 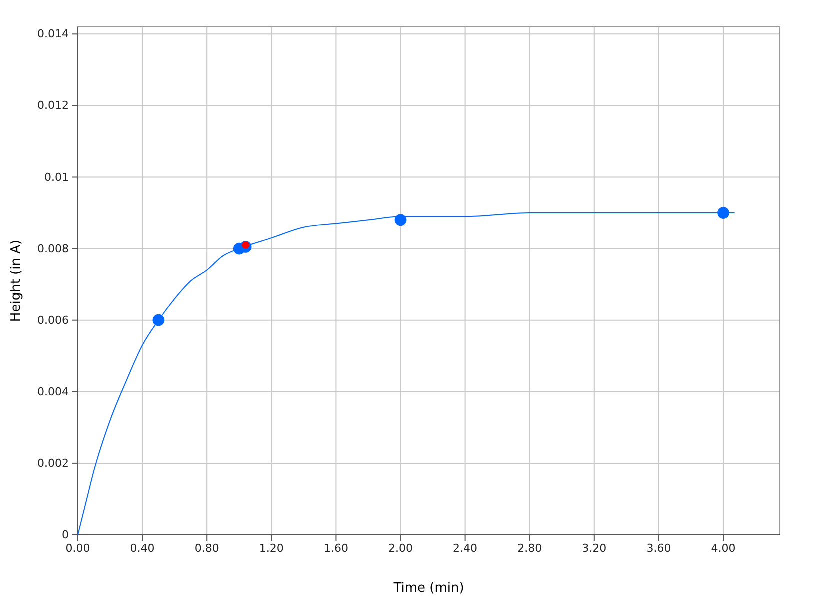 What do you see at coordinates (53, 249) in the screenshot?
I see `y-tick-label: 0.008` at bounding box center [53, 249].